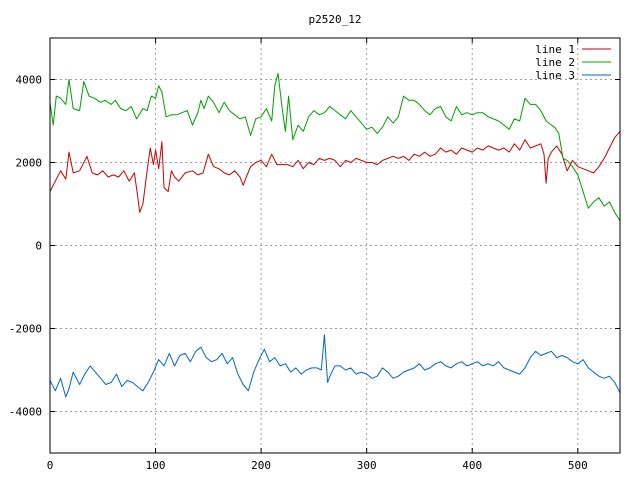 The width and height of the screenshot is (640, 480). What do you see at coordinates (555, 75) in the screenshot?
I see `legend-label: line 3` at bounding box center [555, 75].